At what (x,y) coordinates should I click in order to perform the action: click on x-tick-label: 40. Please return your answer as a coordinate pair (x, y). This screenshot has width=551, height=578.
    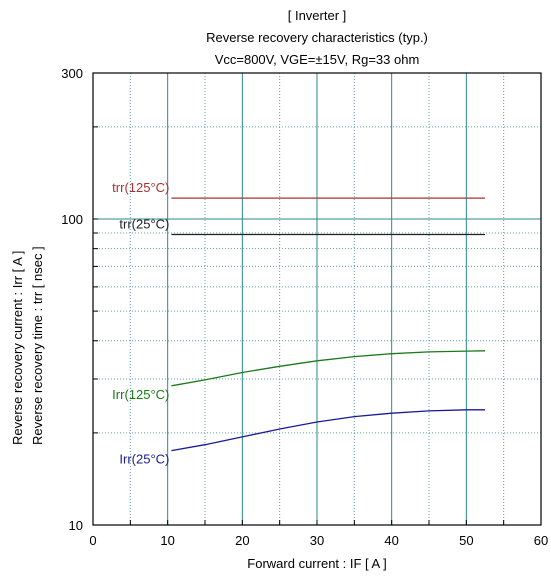
    Looking at the image, I should click on (391, 540).